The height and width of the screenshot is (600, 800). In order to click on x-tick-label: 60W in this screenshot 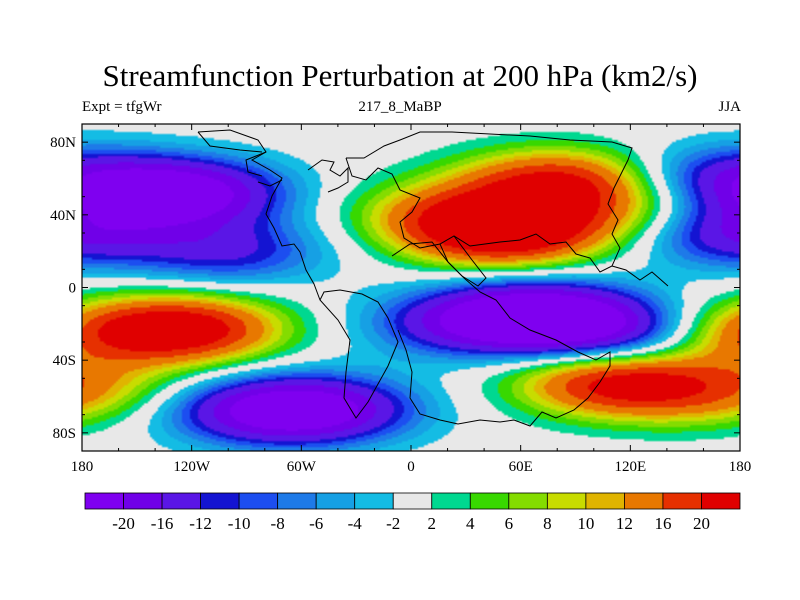, I will do `click(302, 467)`.